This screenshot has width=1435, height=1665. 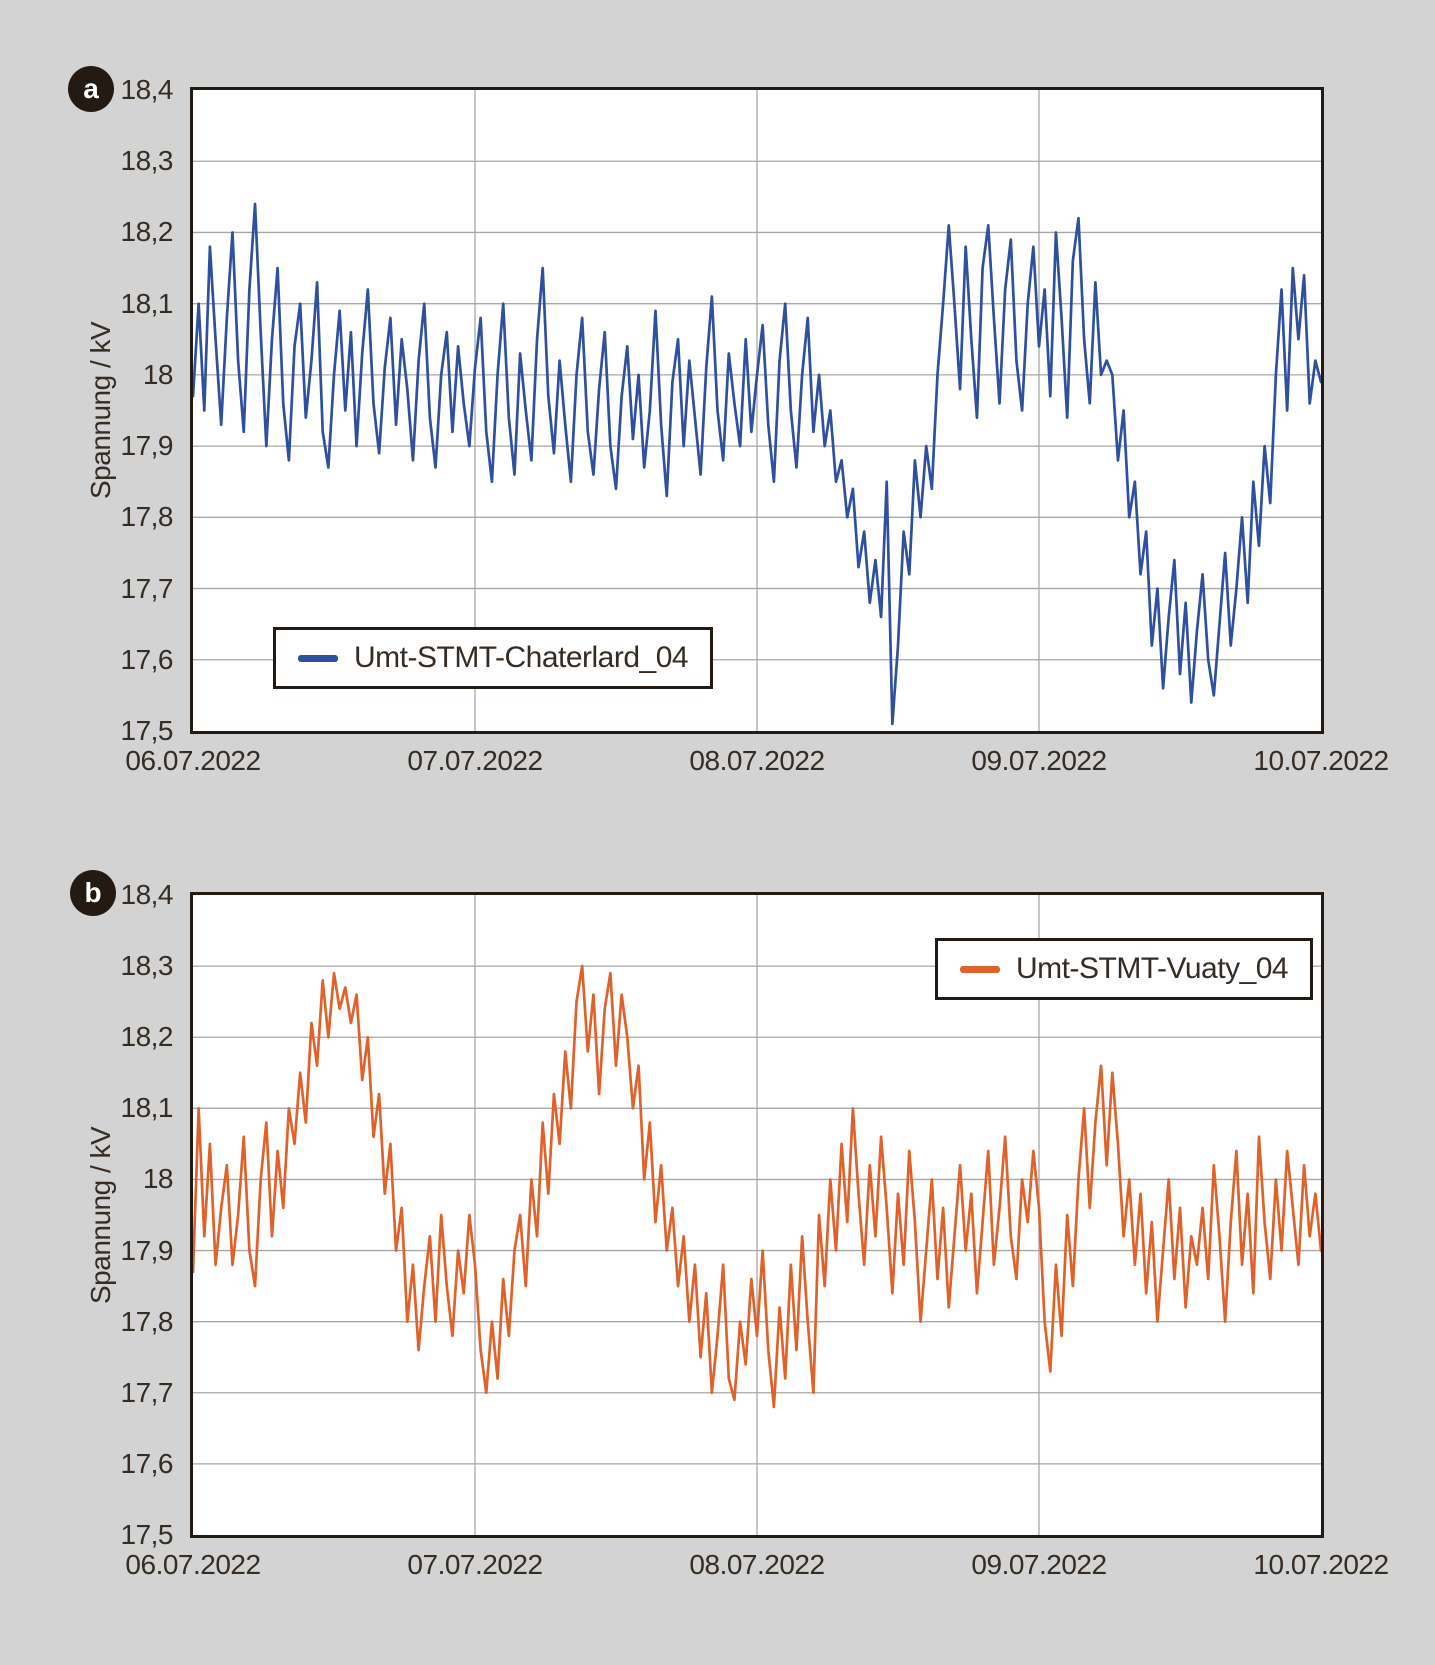 What do you see at coordinates (318, 658) in the screenshot?
I see `legend-line-swatch-a` at bounding box center [318, 658].